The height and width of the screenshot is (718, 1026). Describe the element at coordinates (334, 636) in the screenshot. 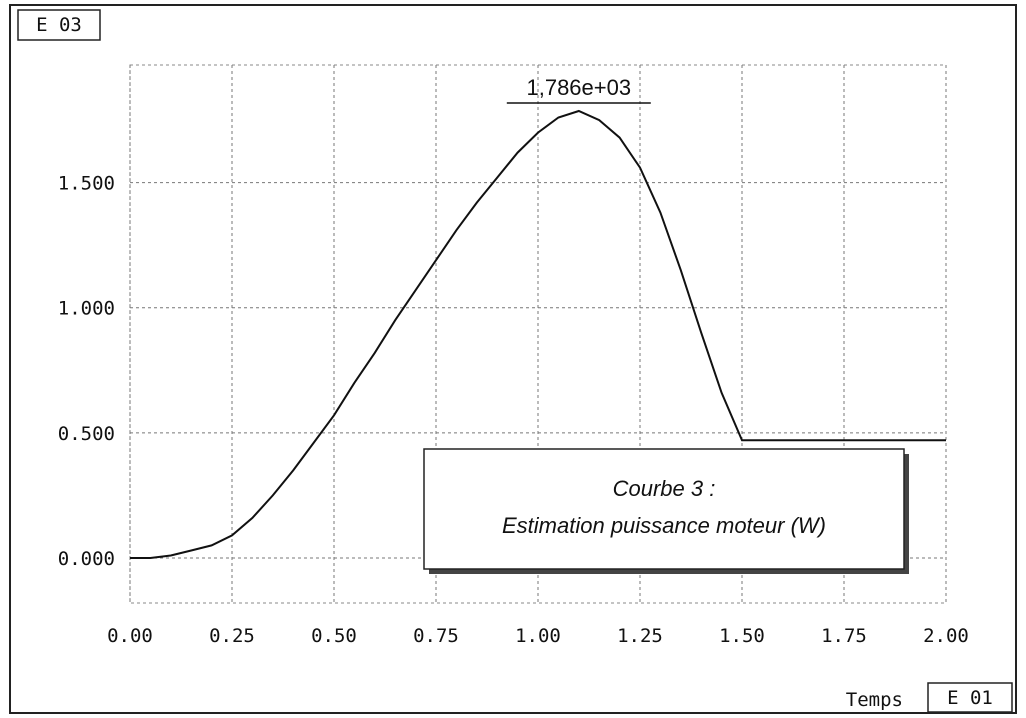

I see `x-tick-label: 0.50` at that location.